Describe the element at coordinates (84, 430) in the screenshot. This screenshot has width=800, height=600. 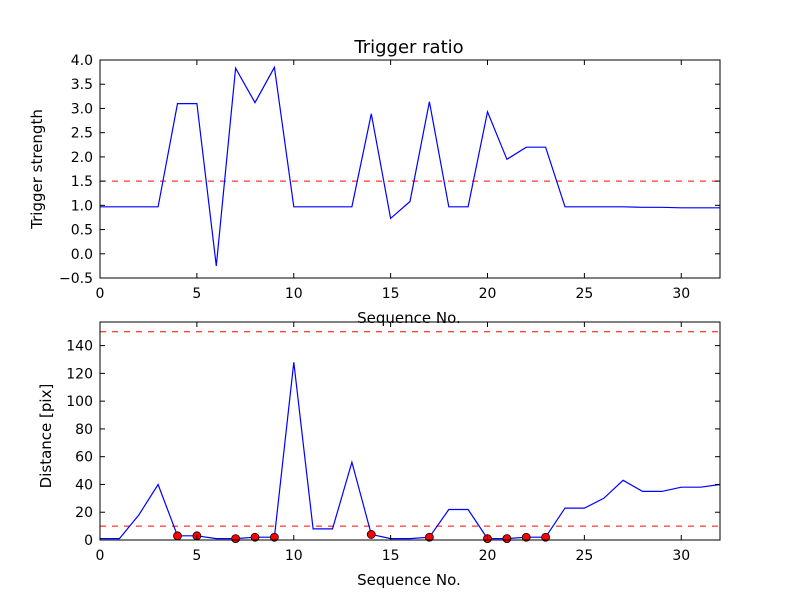
I see `y-tick-label: 80` at that location.